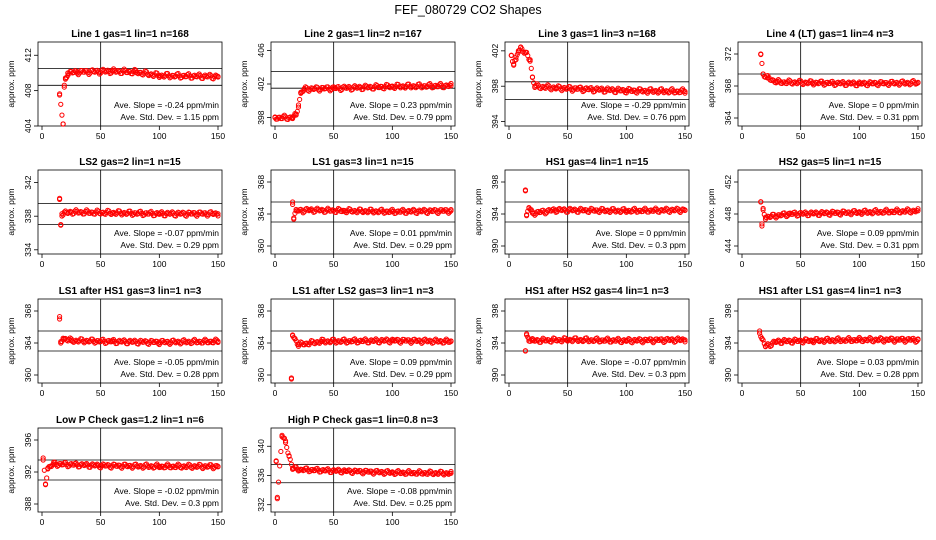  What do you see at coordinates (169, 374) in the screenshot?
I see `std-dev-label: Ave. Std. Dev. = 0.28 ppm` at bounding box center [169, 374].